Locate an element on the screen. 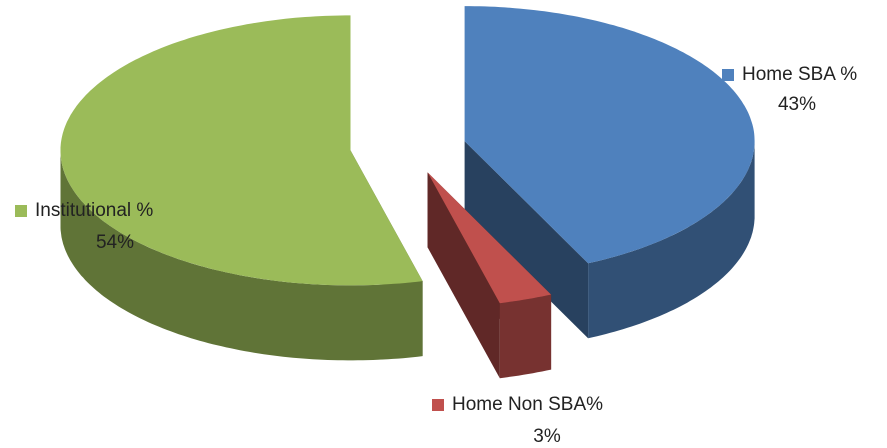  category-label: Home Non SBA% is located at coordinates (527, 404).